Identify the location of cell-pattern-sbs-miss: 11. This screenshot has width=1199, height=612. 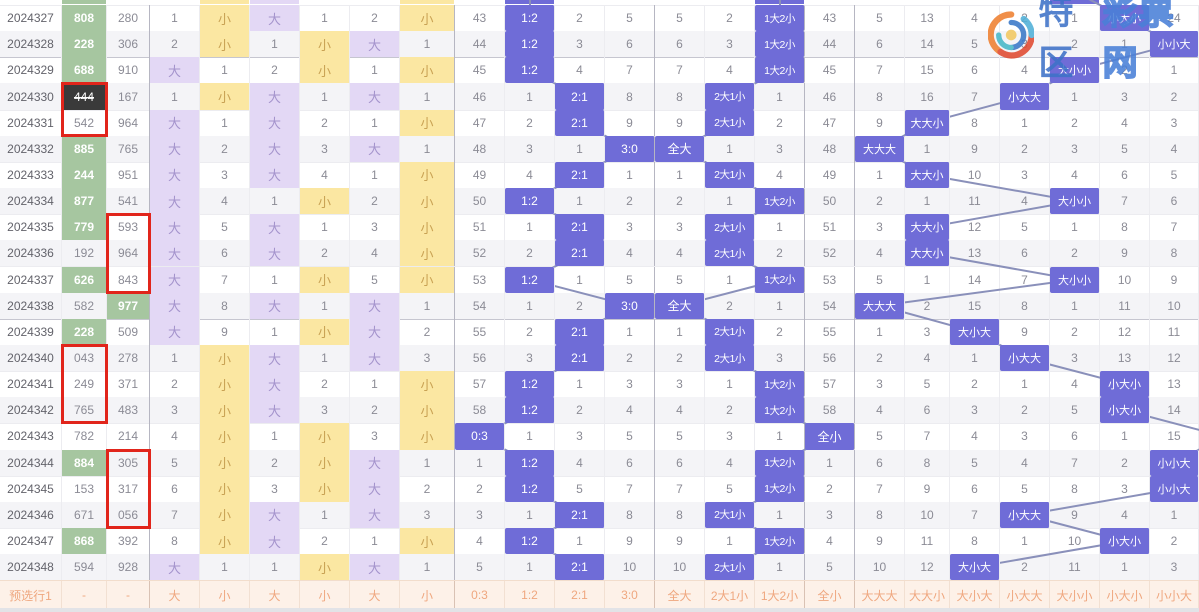
(1125, 305).